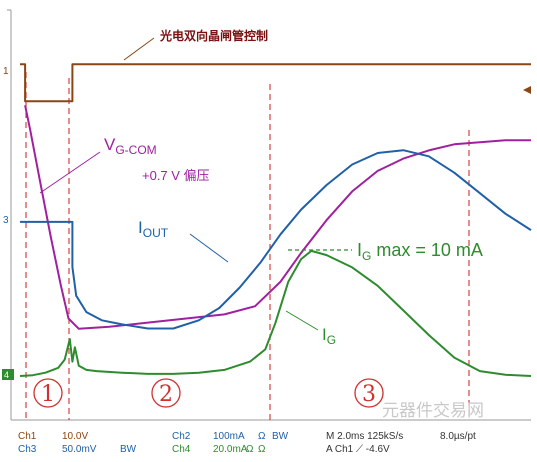 This screenshot has width=537, height=462. Describe the element at coordinates (70, 172) in the screenshot. I see `vgcom-leader-line` at that location.